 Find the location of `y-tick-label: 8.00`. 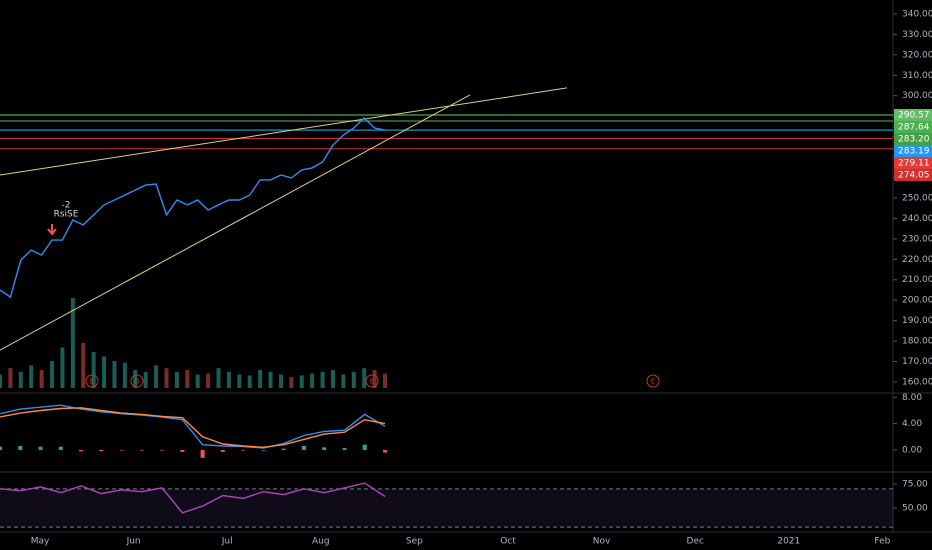

y-tick-label: 8.00 is located at coordinates (912, 398).